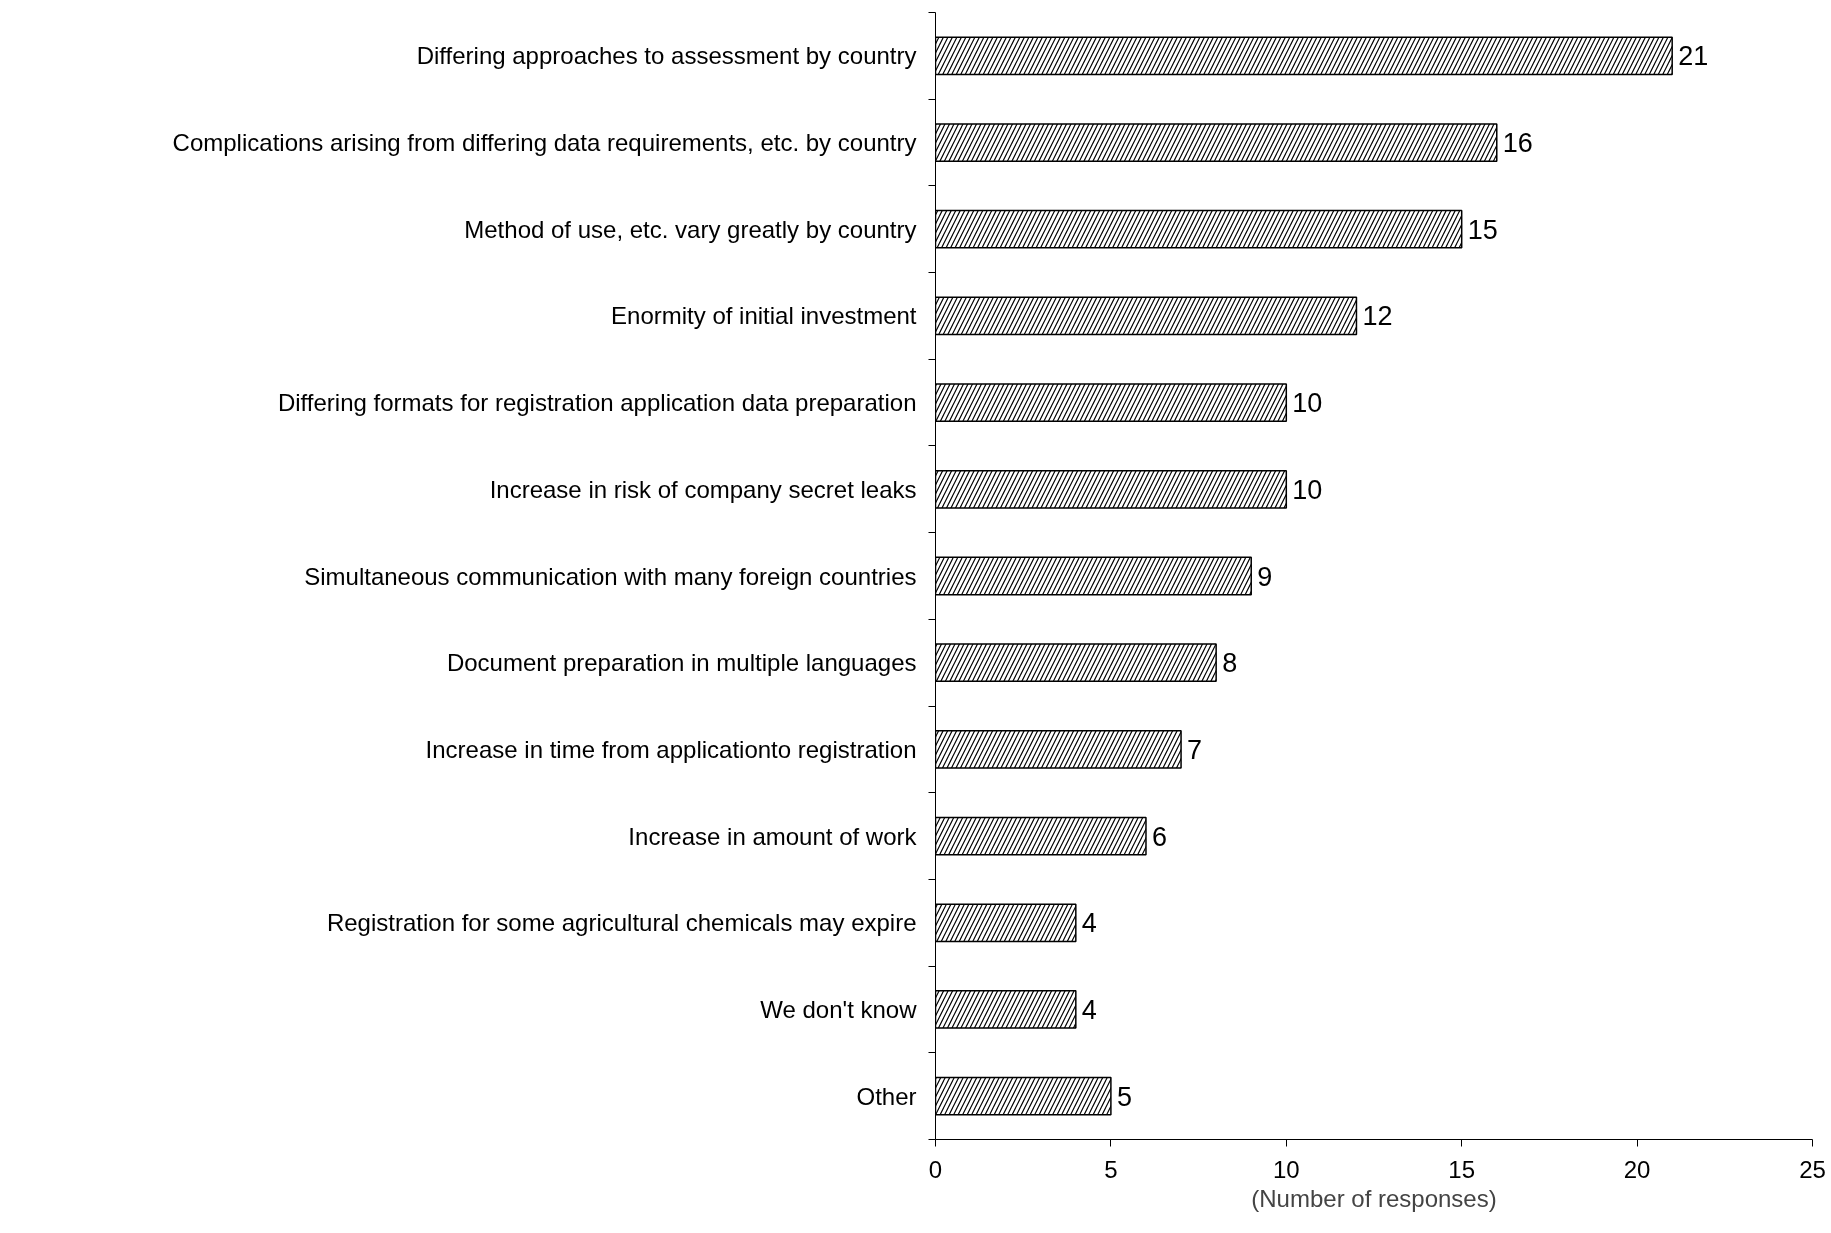  What do you see at coordinates (1230, 663) in the screenshot?
I see `data-label: 8` at bounding box center [1230, 663].